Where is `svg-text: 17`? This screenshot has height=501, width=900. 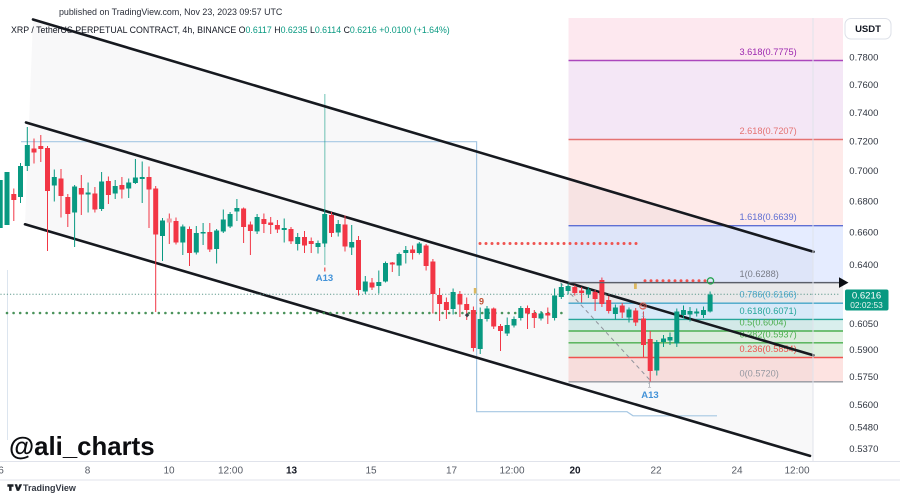
svg-text: 17 is located at coordinates (452, 471).